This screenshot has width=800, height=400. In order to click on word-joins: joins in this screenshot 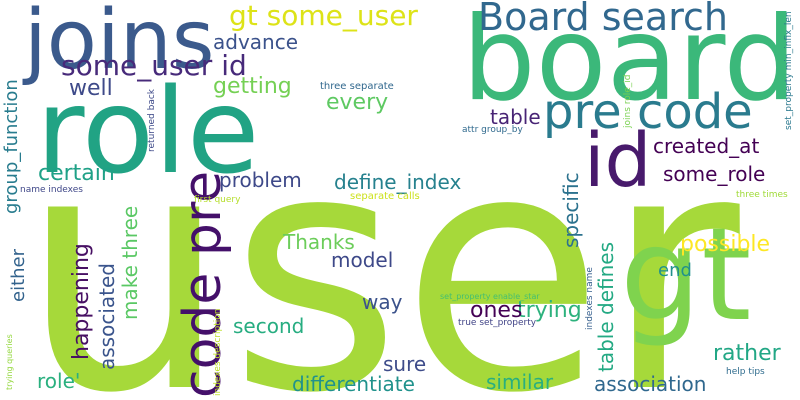, I will do `click(119, 44)`.